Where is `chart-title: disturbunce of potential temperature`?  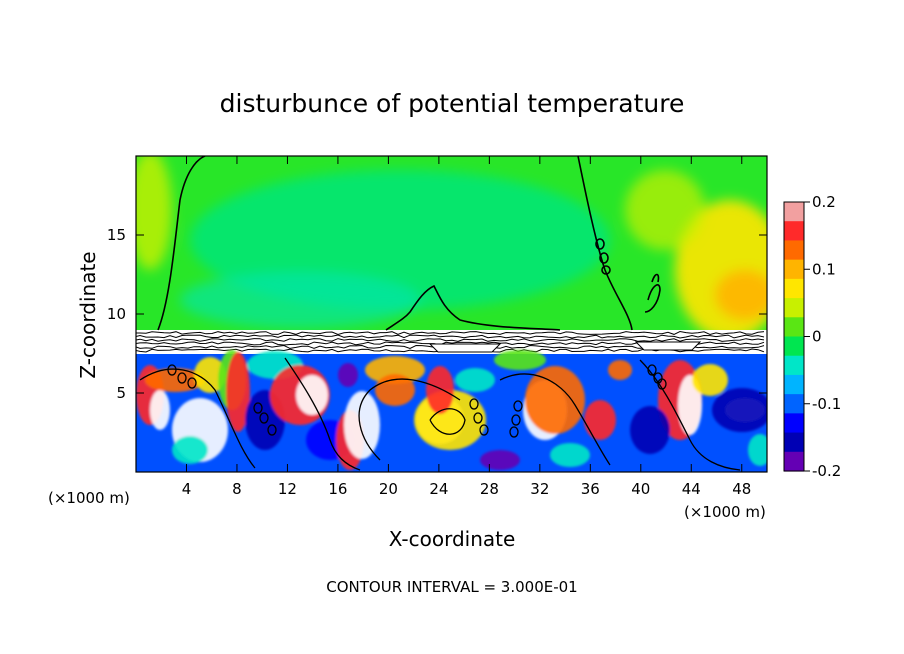 chart-title: disturbunce of potential temperature is located at coordinates (452, 103).